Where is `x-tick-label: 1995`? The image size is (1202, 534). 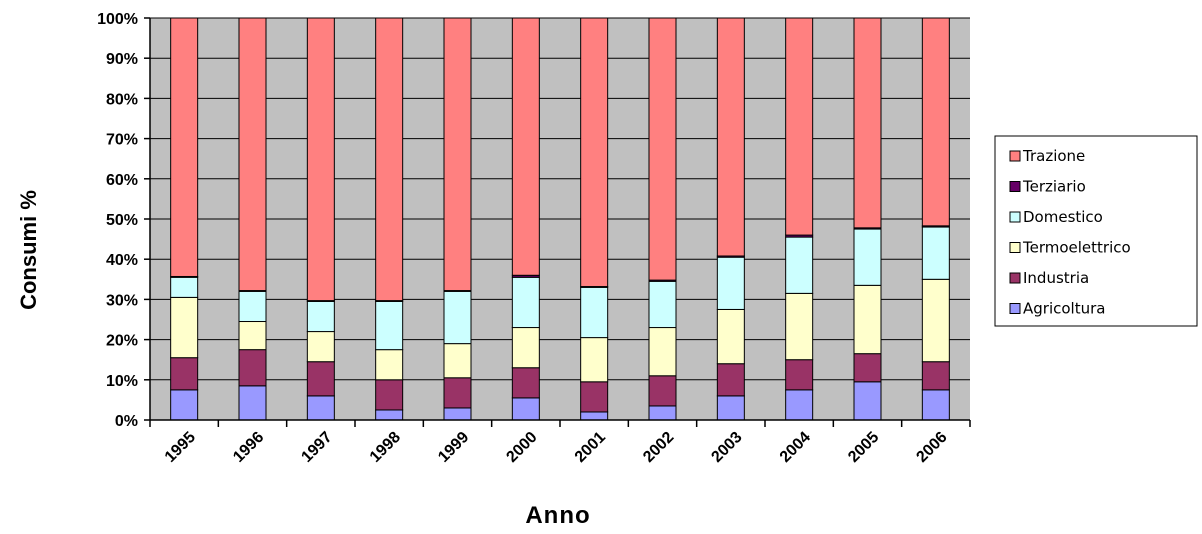
x-tick-label: 1995 is located at coordinates (180, 447).